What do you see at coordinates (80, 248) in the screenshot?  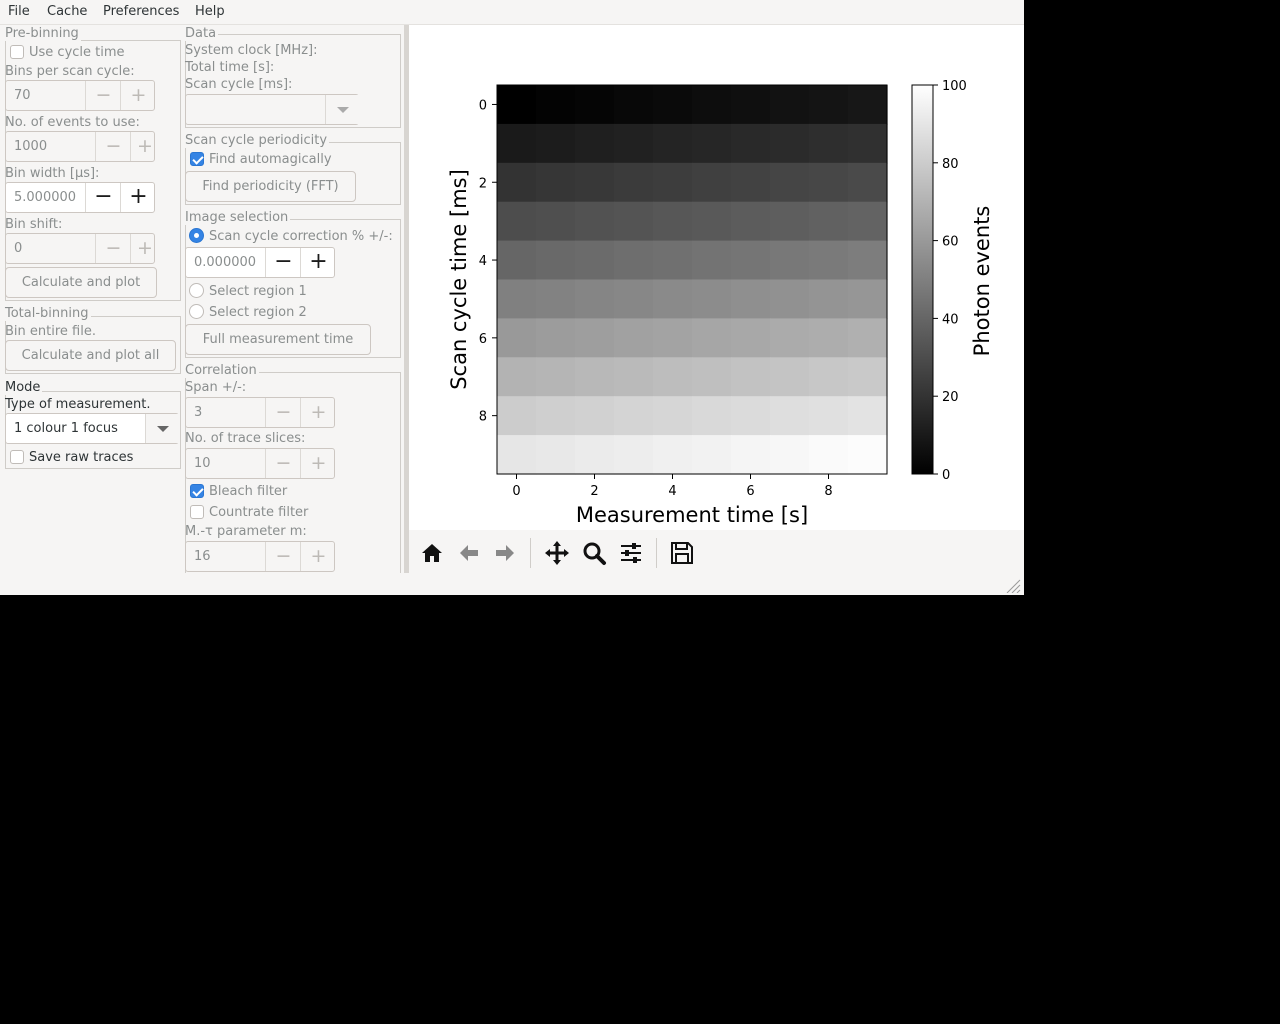 I see `bin-shift-spinbox: 0 − +` at bounding box center [80, 248].